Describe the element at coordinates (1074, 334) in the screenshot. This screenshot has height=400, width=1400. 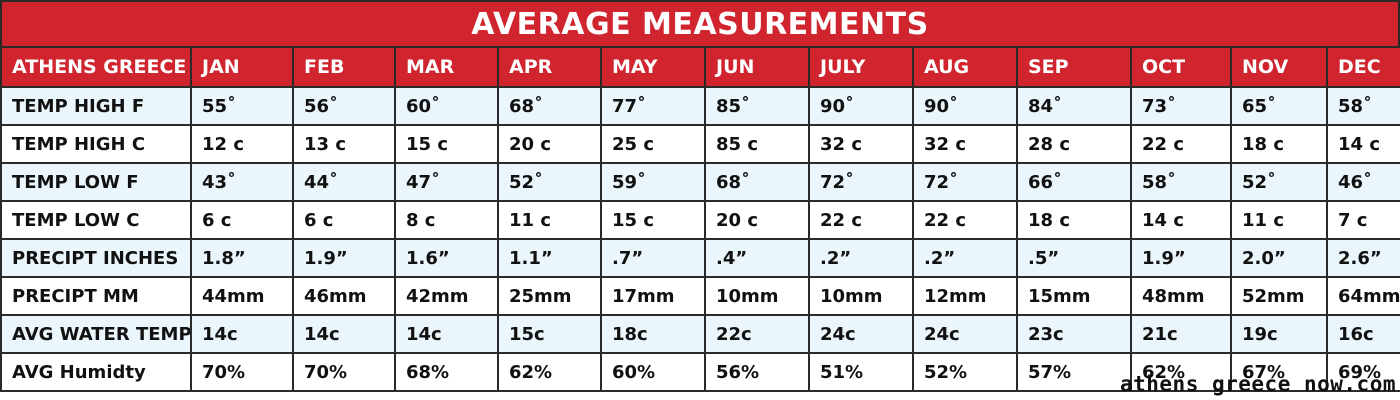
I see `table-cell: 23c` at that location.